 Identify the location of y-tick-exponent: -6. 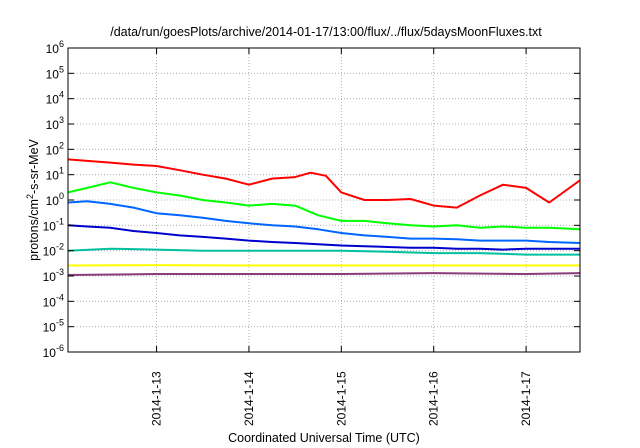
(60, 348).